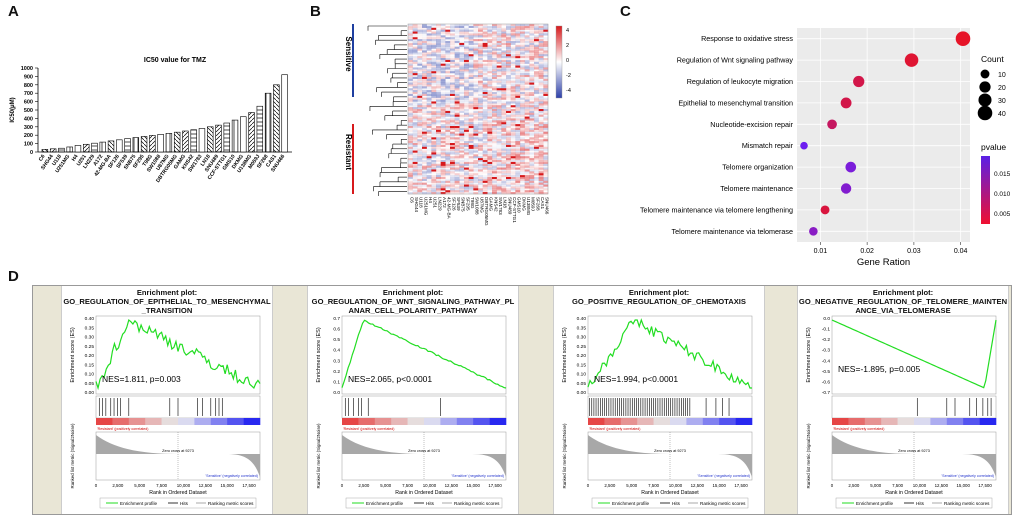 This screenshot has height=520, width=1030. Describe the element at coordinates (629, 421) in the screenshot. I see `rank-gradient-segment` at that location.